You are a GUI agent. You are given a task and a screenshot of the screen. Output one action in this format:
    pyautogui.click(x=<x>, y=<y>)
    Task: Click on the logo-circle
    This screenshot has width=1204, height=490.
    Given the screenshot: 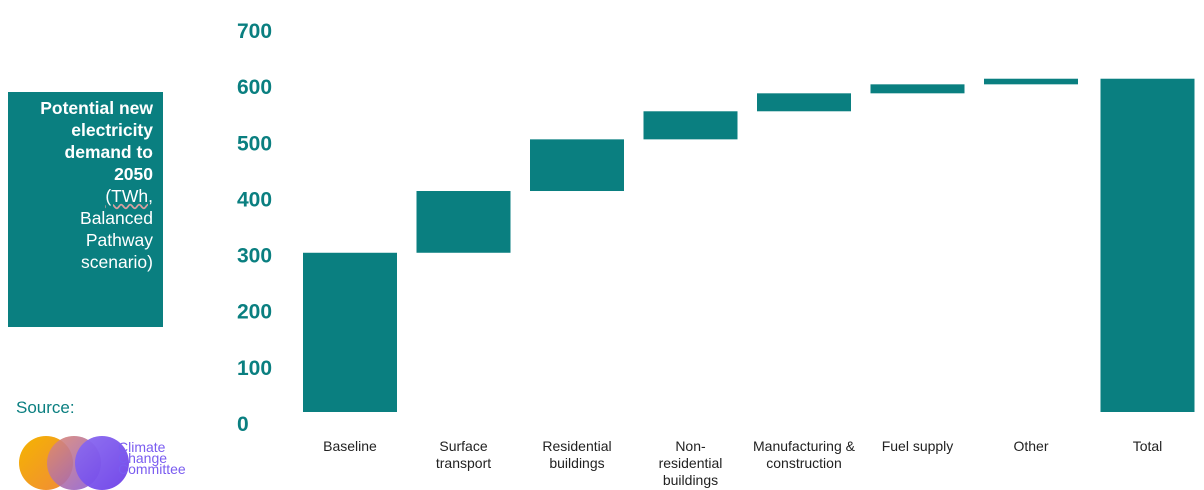 What is the action you would take?
    pyautogui.click(x=102, y=463)
    